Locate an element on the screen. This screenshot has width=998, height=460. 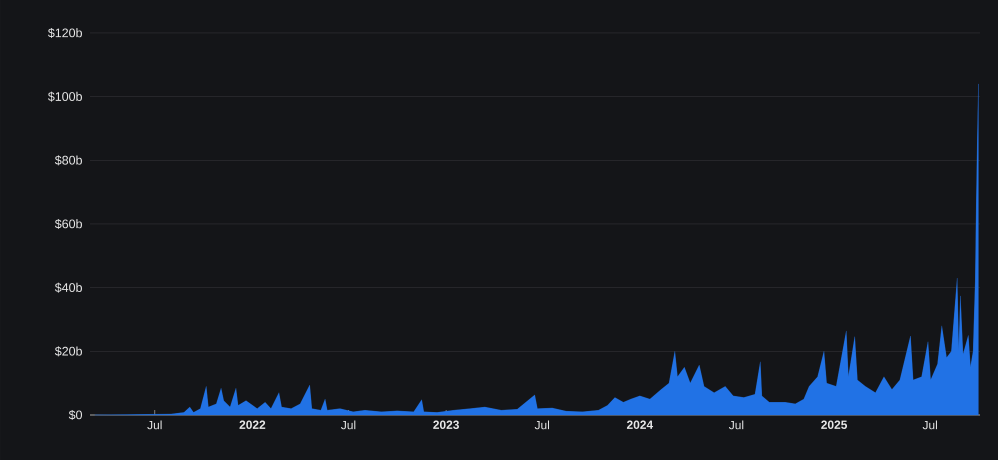
y-tick-label: $0 is located at coordinates (75, 415).